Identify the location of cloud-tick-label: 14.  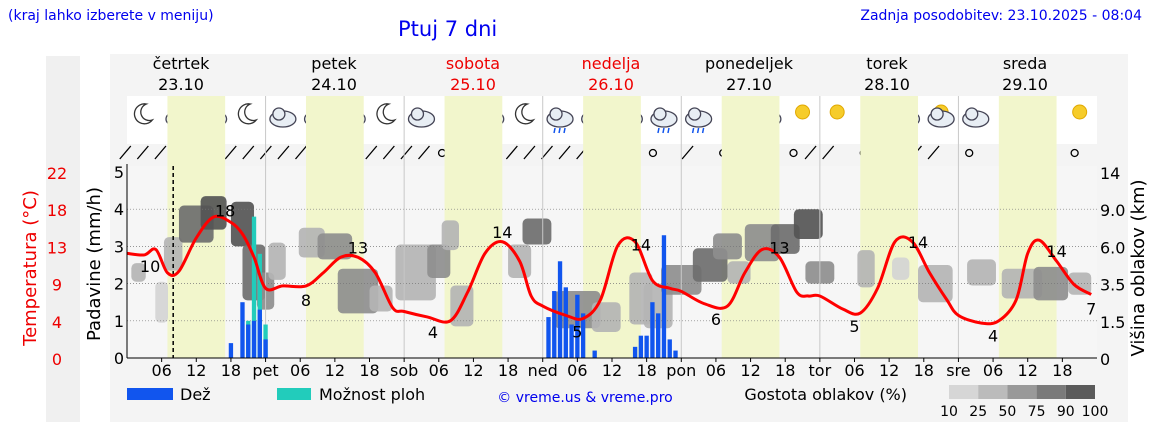
(1110, 173).